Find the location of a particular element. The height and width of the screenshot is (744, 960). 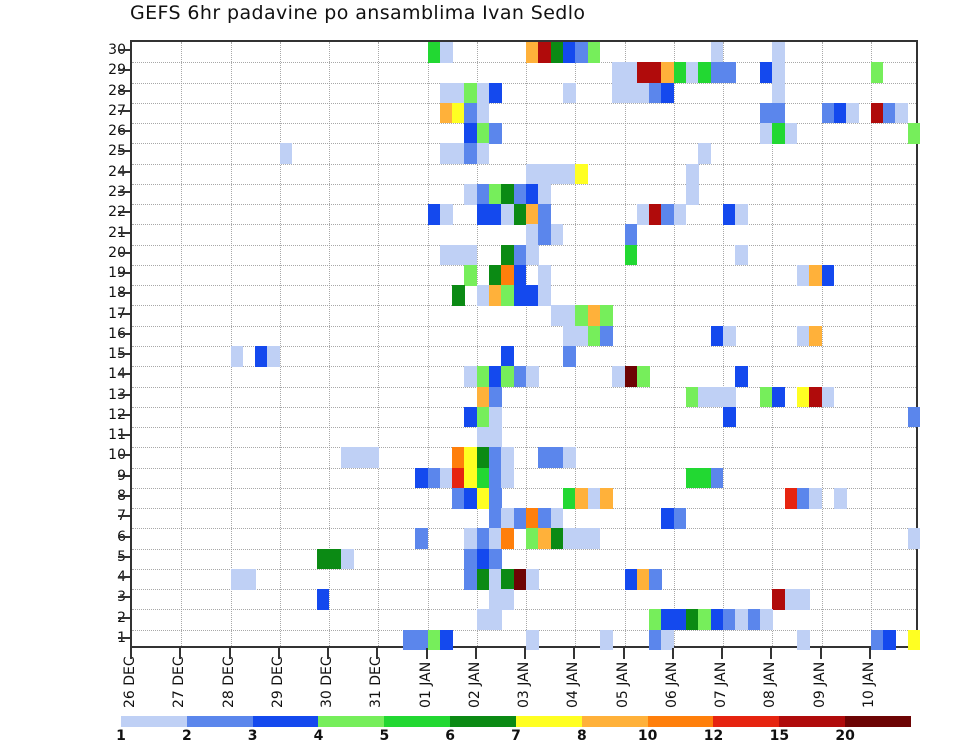

x-tick-label: 07 JAN is located at coordinates (721, 684).